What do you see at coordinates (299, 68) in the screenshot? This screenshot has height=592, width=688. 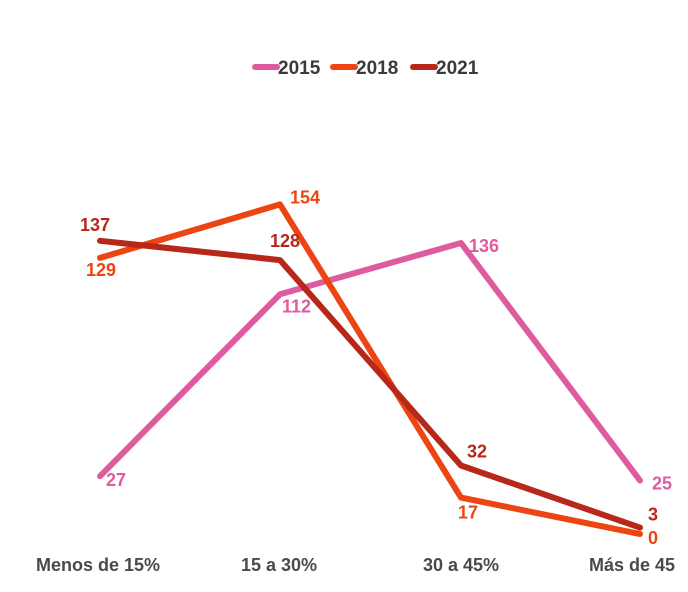 I see `legend-label-2015: 2015` at bounding box center [299, 68].